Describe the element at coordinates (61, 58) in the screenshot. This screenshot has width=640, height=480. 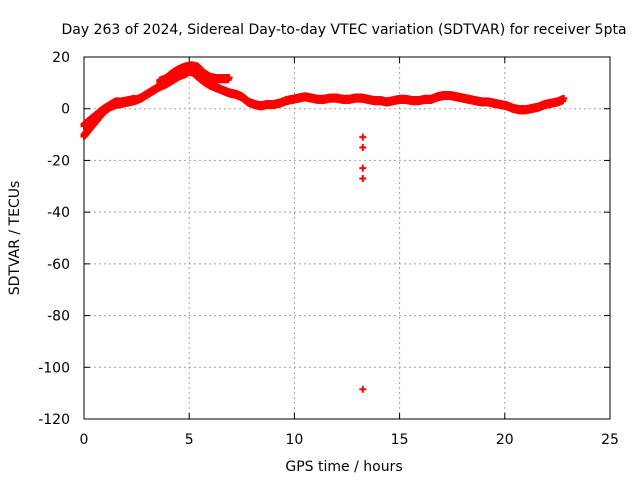
I see `y-tick-label: 20` at that location.